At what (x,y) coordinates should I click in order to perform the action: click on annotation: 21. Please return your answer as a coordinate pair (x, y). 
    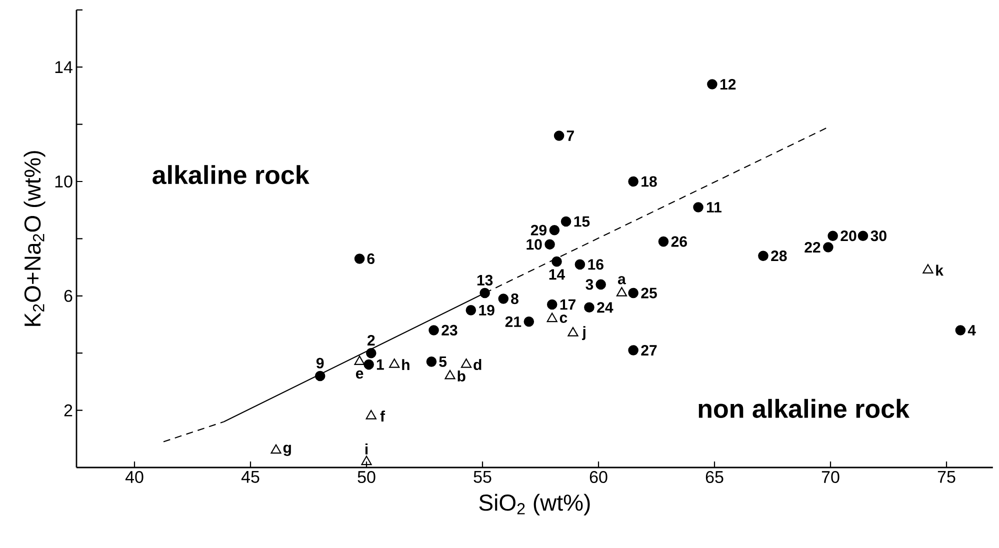
    Looking at the image, I should click on (513, 321).